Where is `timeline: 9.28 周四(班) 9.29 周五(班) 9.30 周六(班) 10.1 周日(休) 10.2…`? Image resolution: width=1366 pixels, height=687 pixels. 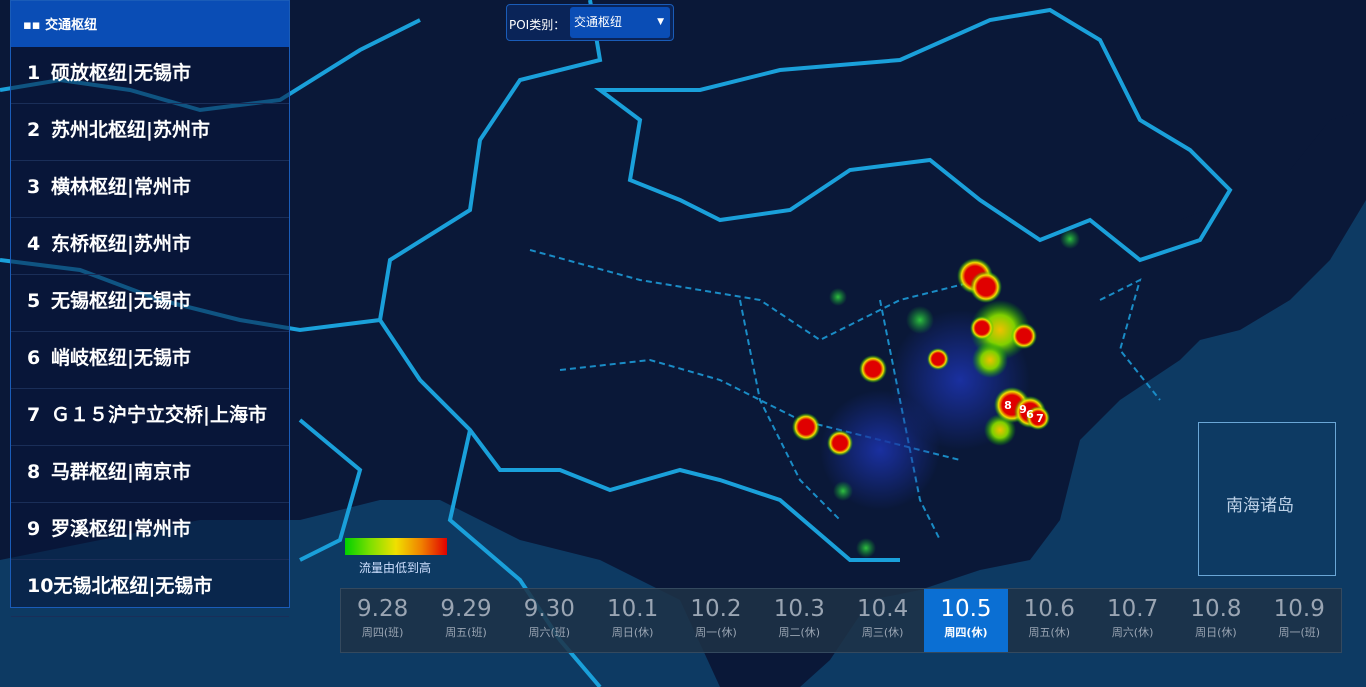
timeline: 9.28 周四(班) 9.29 周五(班) 9.30 周六(班) 10.1 周日(休) 10.2… is located at coordinates (841, 620).